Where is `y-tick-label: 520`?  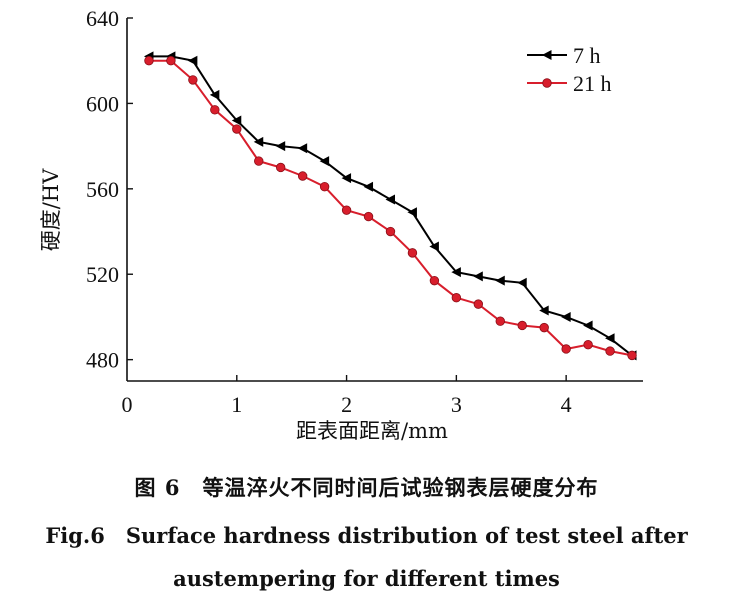 y-tick-label: 520 is located at coordinates (102, 274).